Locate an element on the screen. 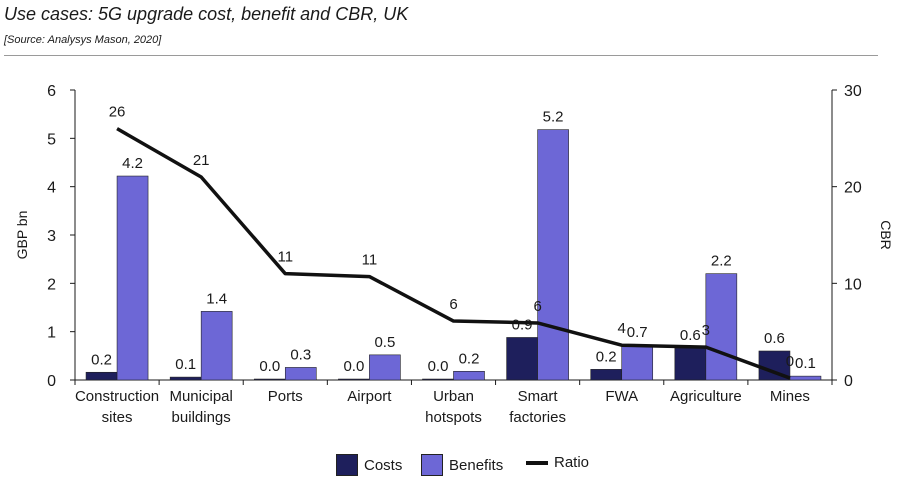  data-label-benefits: 0.2 is located at coordinates (469, 358).